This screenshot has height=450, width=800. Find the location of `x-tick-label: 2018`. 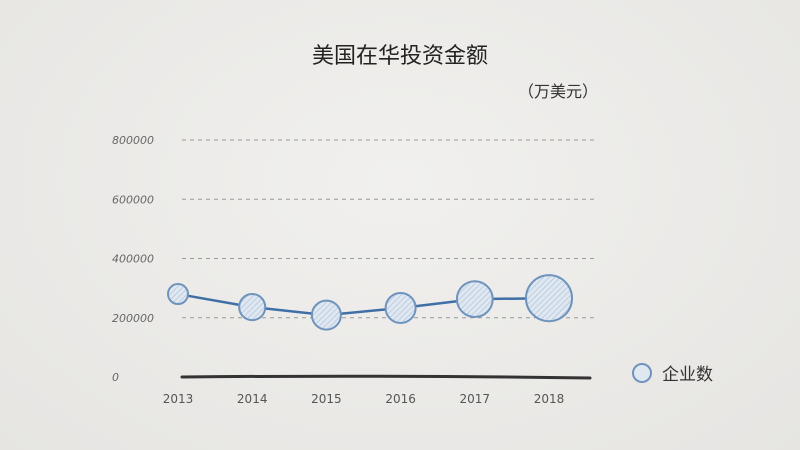

x-tick-label: 2018 is located at coordinates (549, 399).